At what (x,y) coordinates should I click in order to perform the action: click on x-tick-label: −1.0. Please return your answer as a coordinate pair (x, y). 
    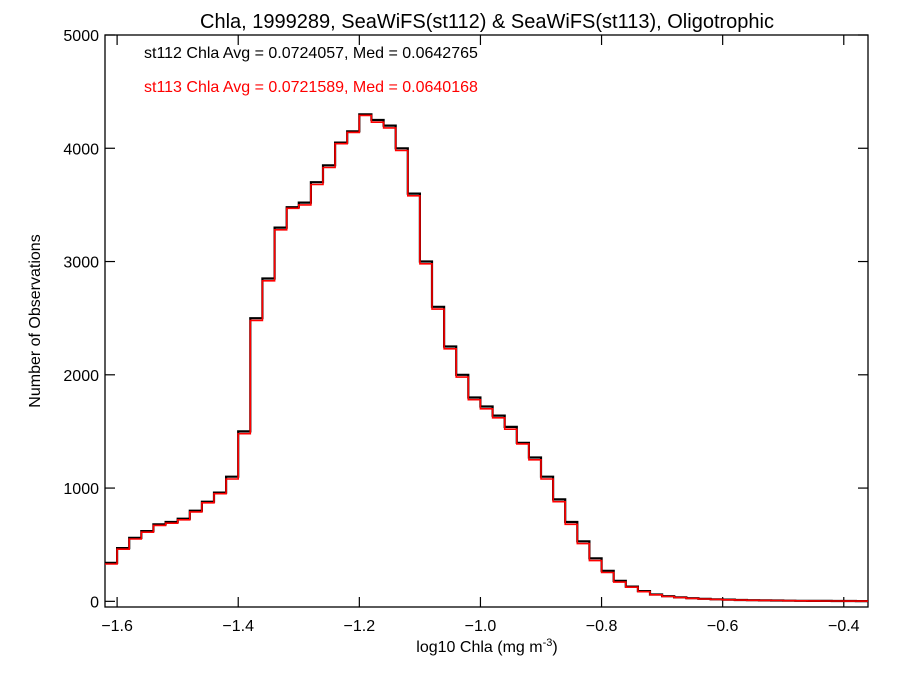
    Looking at the image, I should click on (481, 626).